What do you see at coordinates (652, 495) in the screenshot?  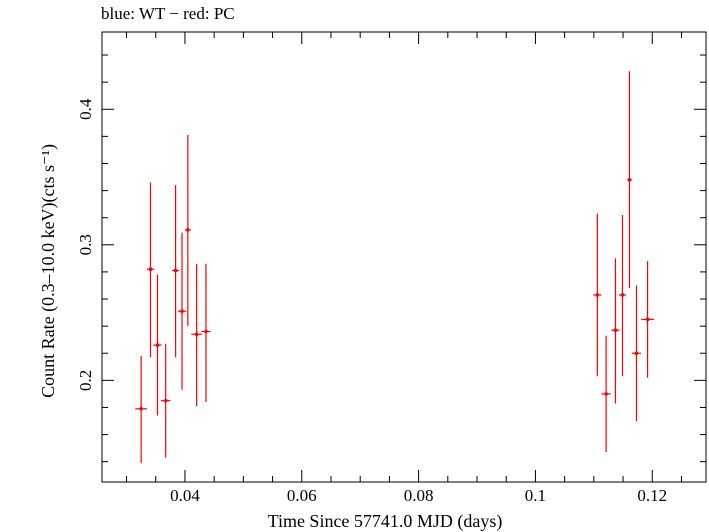 I see `x-tick-label: 0.12` at bounding box center [652, 495].